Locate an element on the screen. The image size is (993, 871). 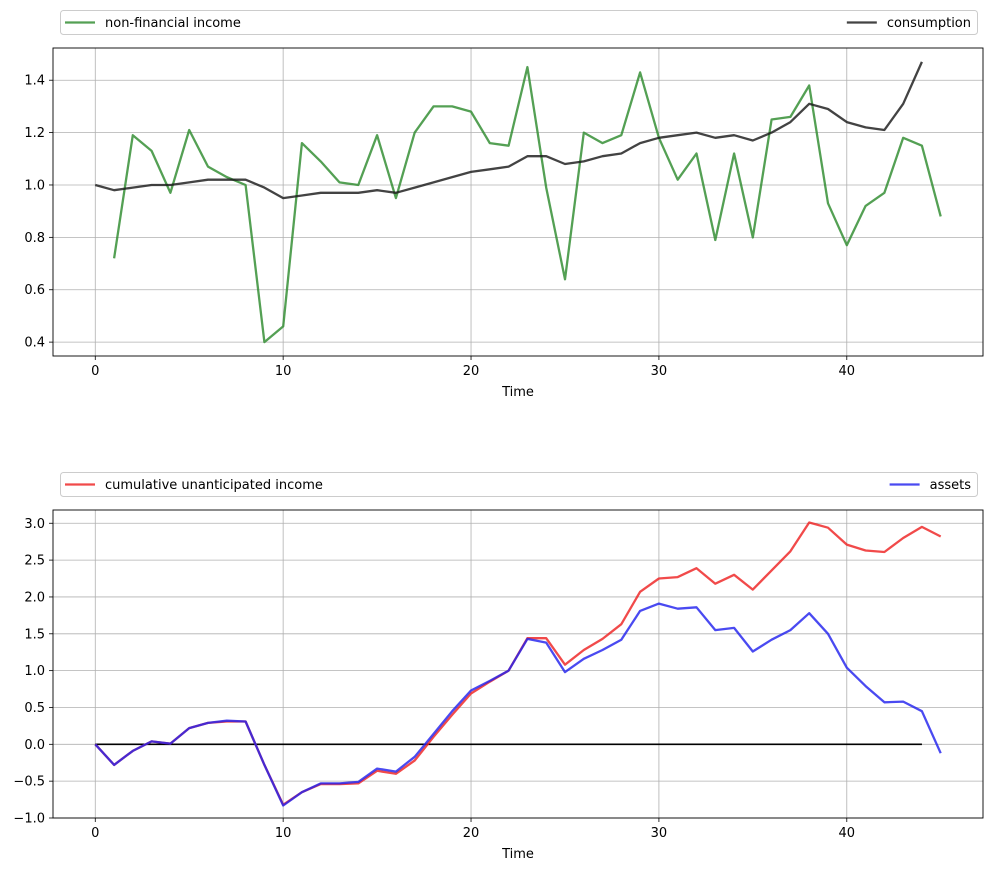
y-tick-label: 0.0 is located at coordinates (34, 745).